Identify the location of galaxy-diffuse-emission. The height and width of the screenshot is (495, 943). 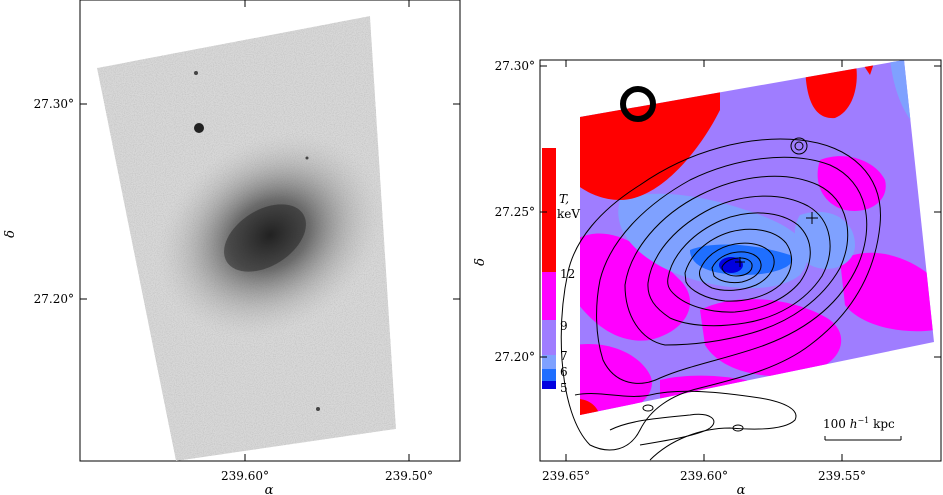
(270, 235).